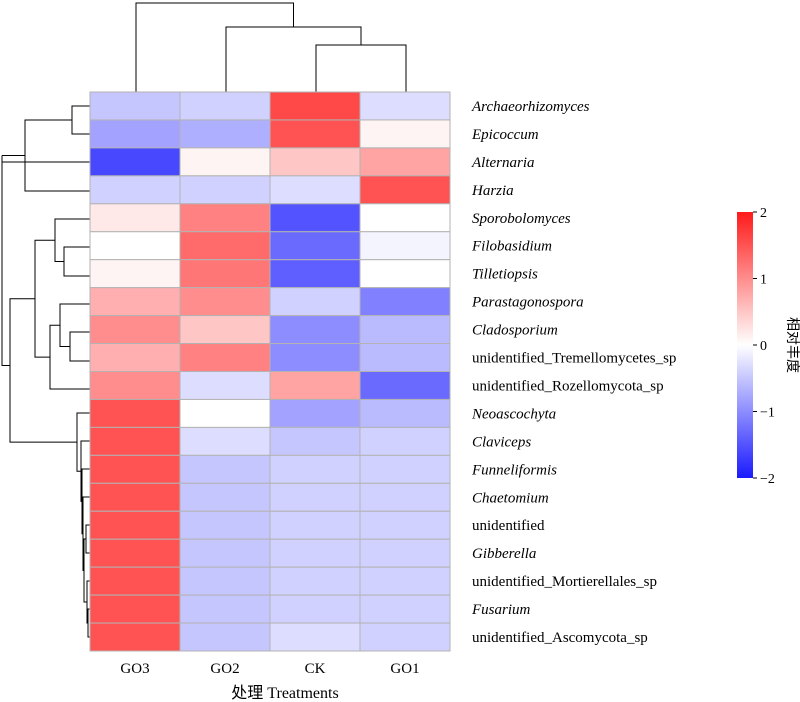 The height and width of the screenshot is (702, 800). I want to click on row-label: Epicoccum, so click(505, 135).